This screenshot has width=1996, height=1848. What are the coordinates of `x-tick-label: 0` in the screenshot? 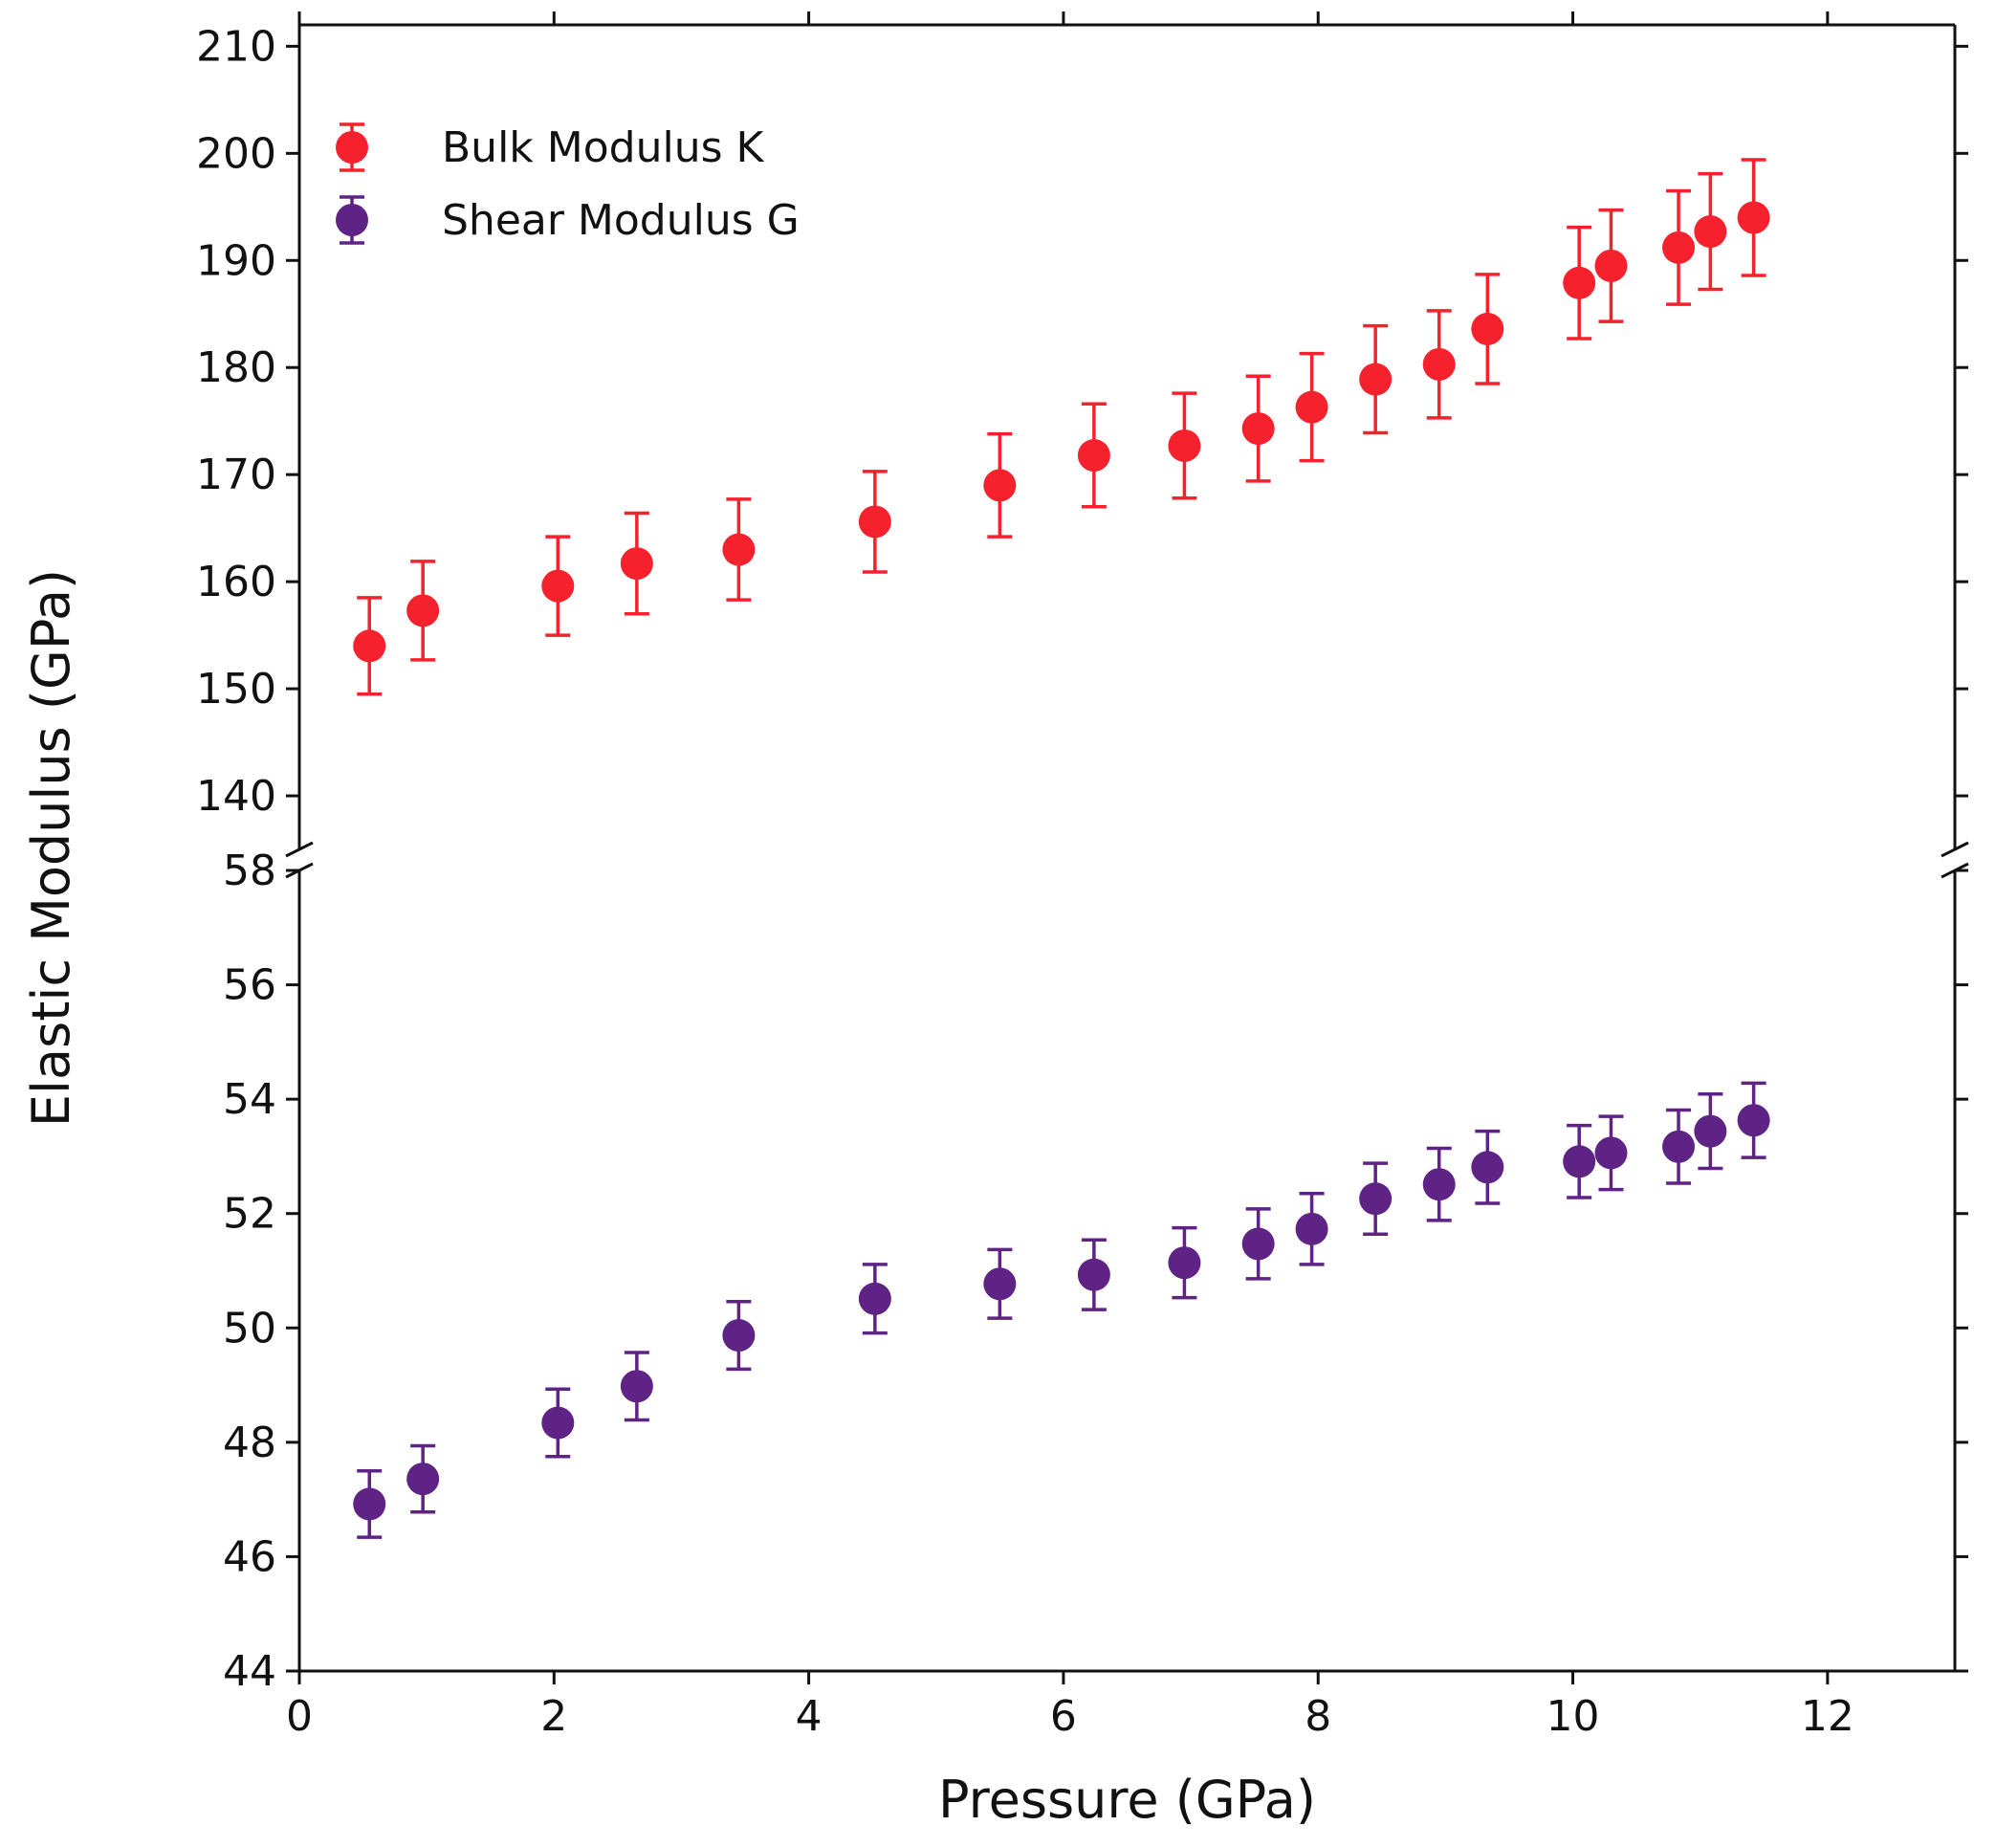 It's located at (299, 1716).